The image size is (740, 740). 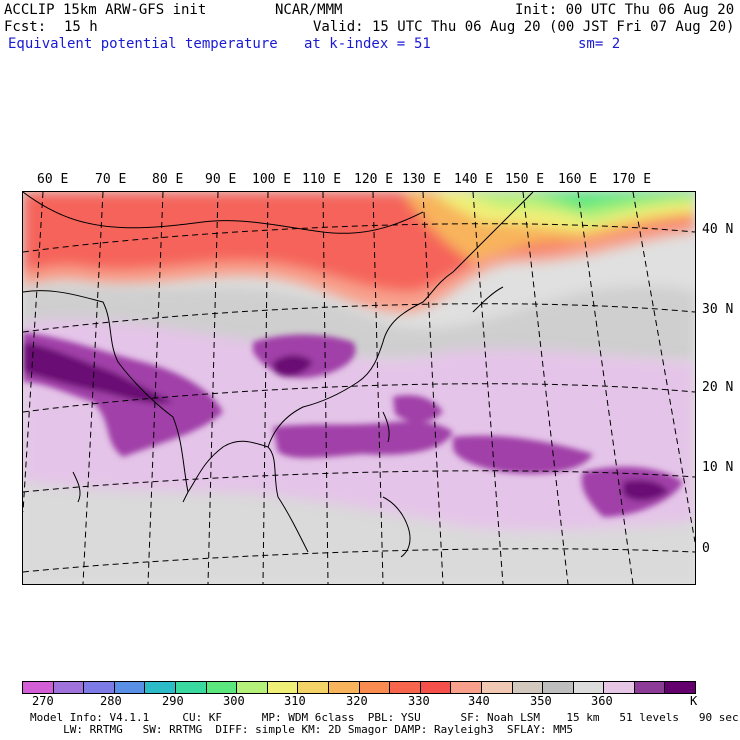 What do you see at coordinates (81, 27) in the screenshot?
I see `forecast-hour: 15 h` at bounding box center [81, 27].